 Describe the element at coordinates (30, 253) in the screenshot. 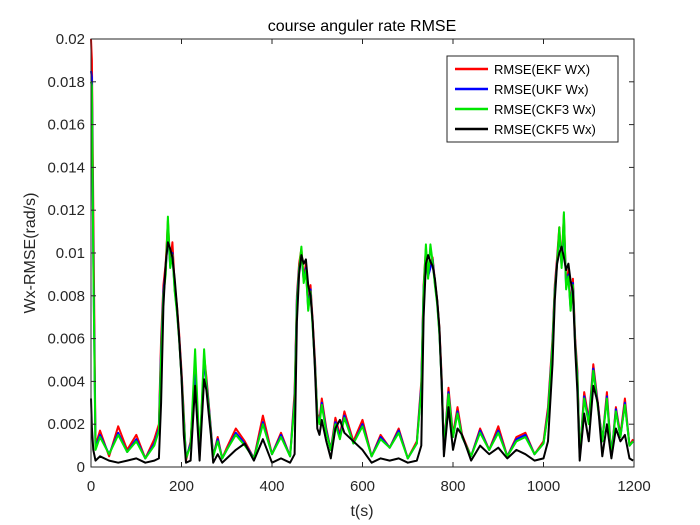

I see `y-axis-title: Wx-RMSE(rad/s)` at that location.